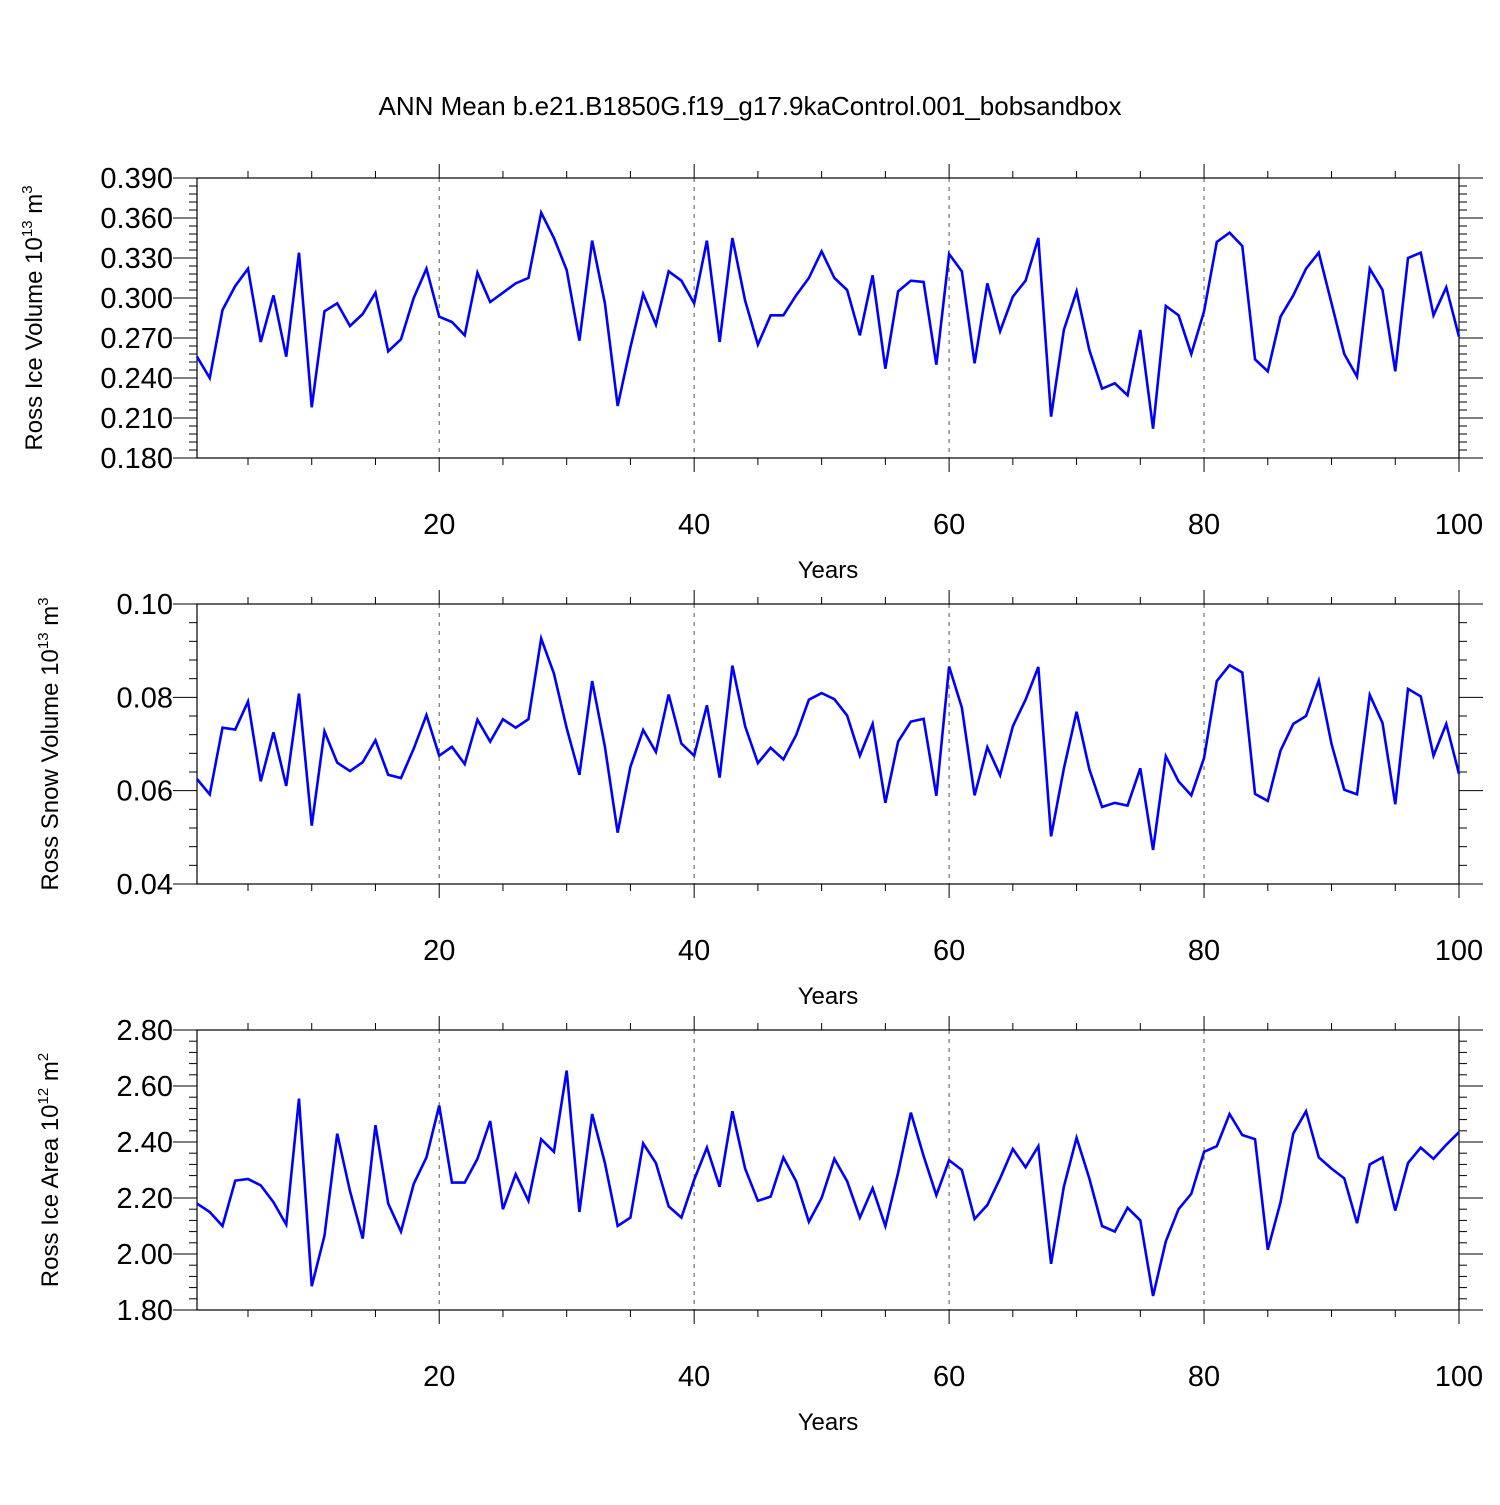 The image size is (1500, 1505). Describe the element at coordinates (136, 259) in the screenshot. I see `y-tick-label: 0.330` at that location.